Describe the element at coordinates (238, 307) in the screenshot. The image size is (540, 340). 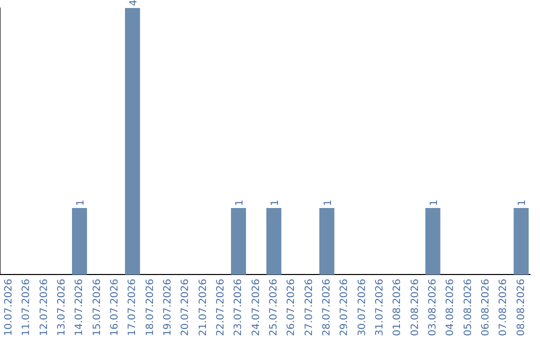
I see `x-tick-label: 23.07.2026` at that location.